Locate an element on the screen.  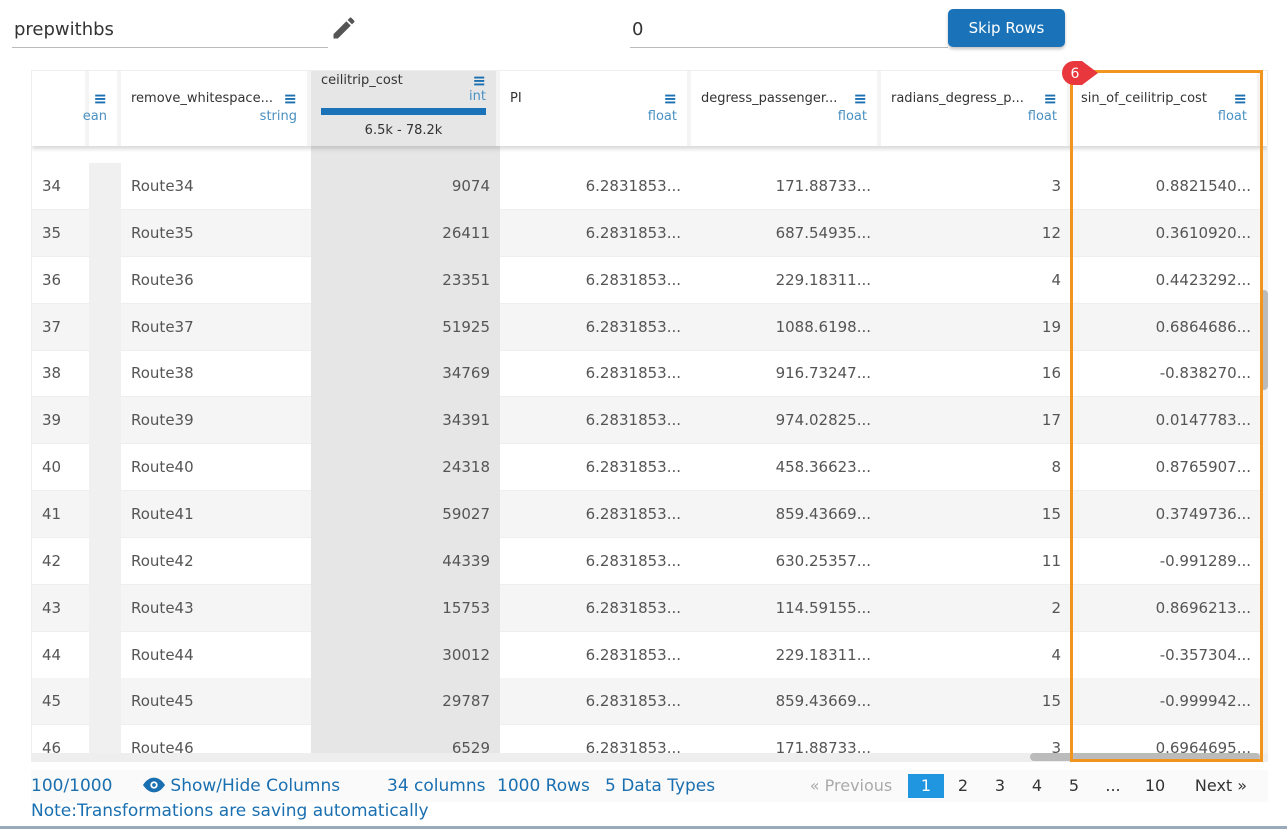
row-index: 39 is located at coordinates (52, 420).